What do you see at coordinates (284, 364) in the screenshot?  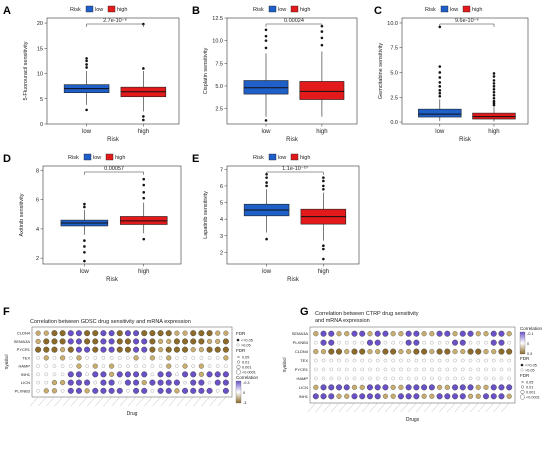 I see `y-axis-label: Symbol` at bounding box center [284, 364].